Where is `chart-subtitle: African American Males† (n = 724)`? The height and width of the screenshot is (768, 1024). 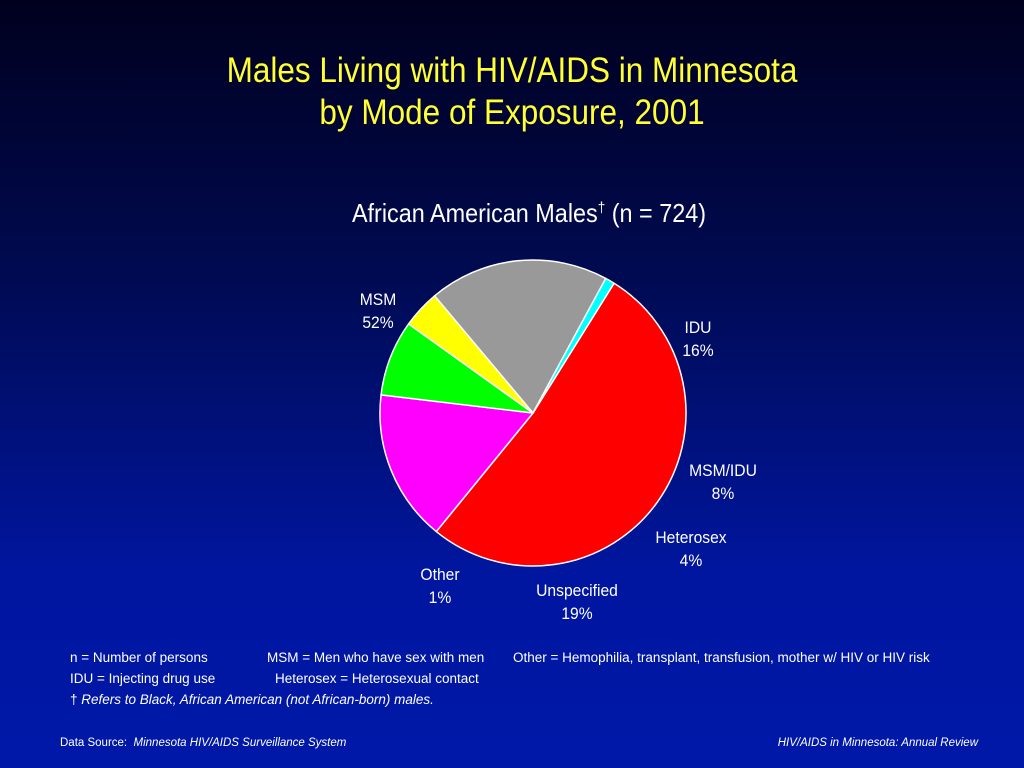 chart-subtitle: African American Males† (n = 724) is located at coordinates (529, 213).